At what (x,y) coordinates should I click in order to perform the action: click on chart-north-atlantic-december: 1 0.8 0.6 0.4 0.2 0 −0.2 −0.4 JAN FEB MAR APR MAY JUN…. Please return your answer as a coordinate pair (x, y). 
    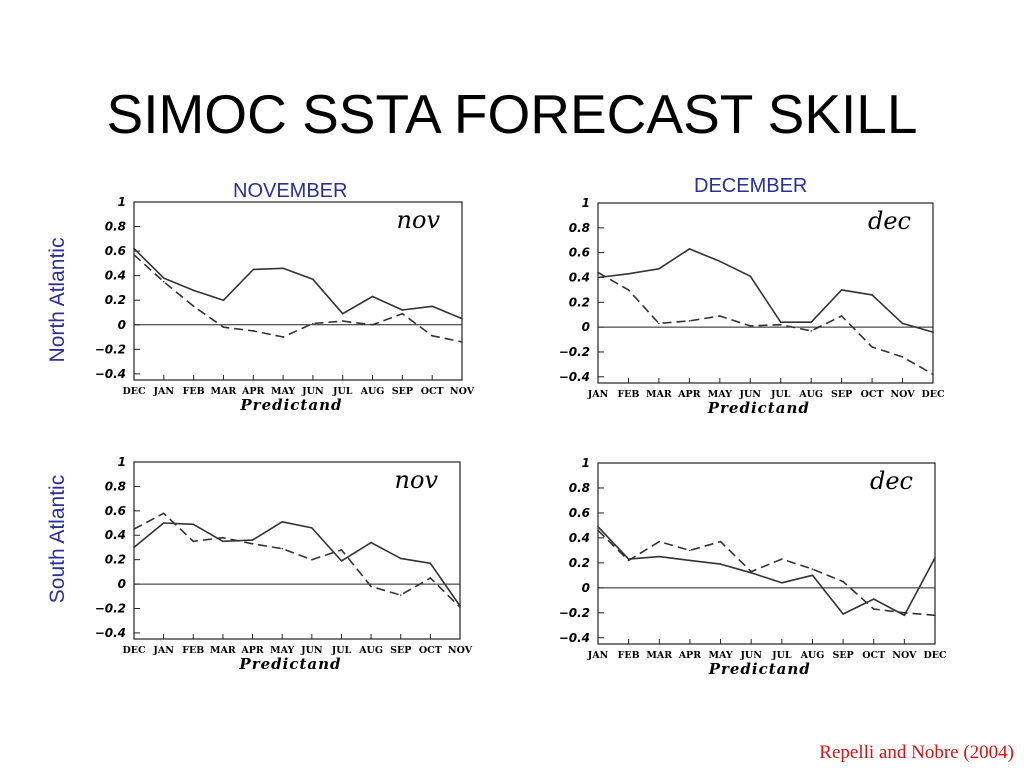
    Looking at the image, I should click on (752, 306).